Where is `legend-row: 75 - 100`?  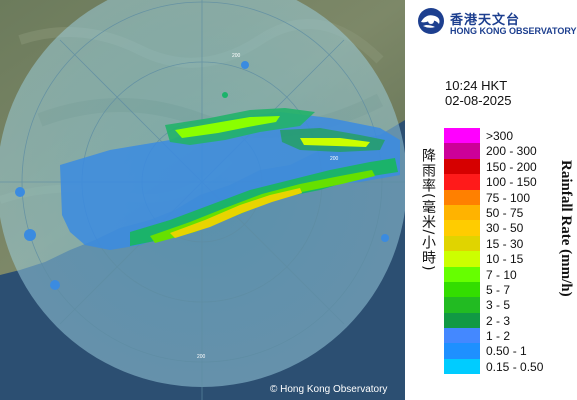 legend-row: 75 - 100 is located at coordinates (509, 197).